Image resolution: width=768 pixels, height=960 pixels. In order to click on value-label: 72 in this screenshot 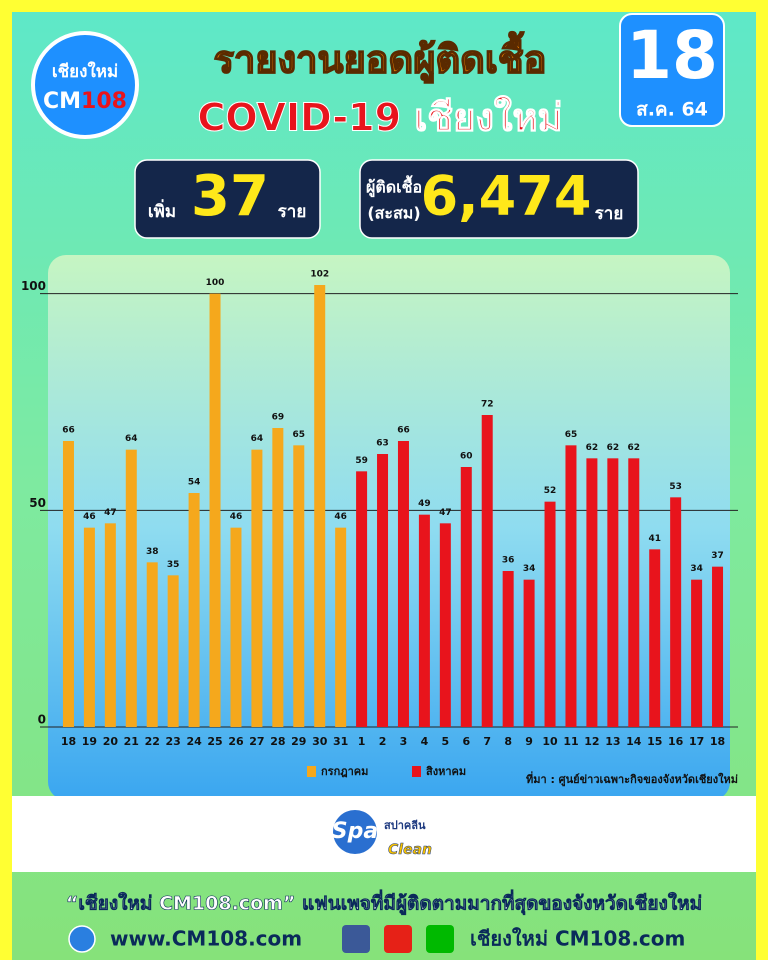, I will do `click(487, 405)`.